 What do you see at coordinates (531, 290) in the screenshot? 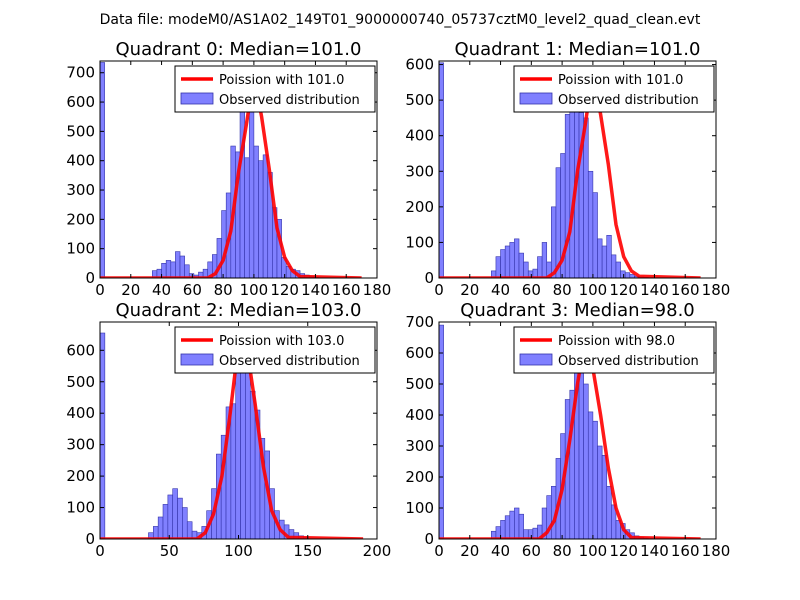
I see `x-tick-label: 60` at bounding box center [531, 290].